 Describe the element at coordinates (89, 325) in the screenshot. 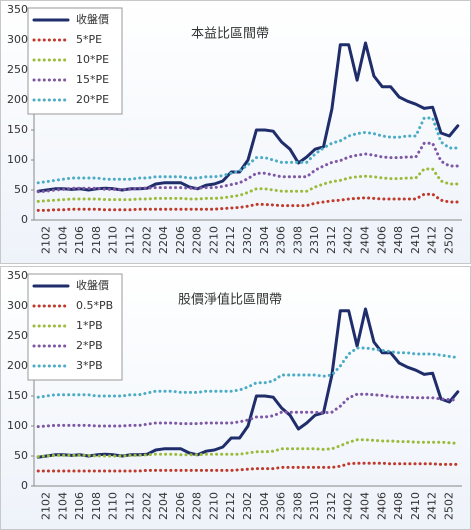

I see `legend-label: 1*PB` at that location.